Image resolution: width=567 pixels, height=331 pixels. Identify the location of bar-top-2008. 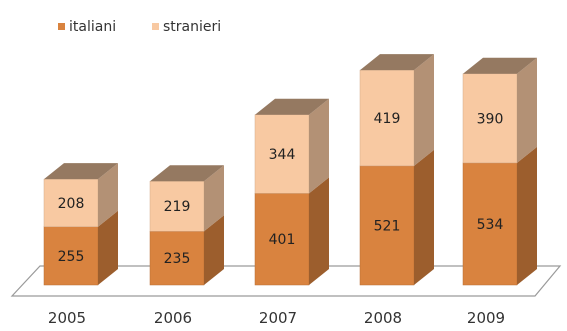
(397, 62).